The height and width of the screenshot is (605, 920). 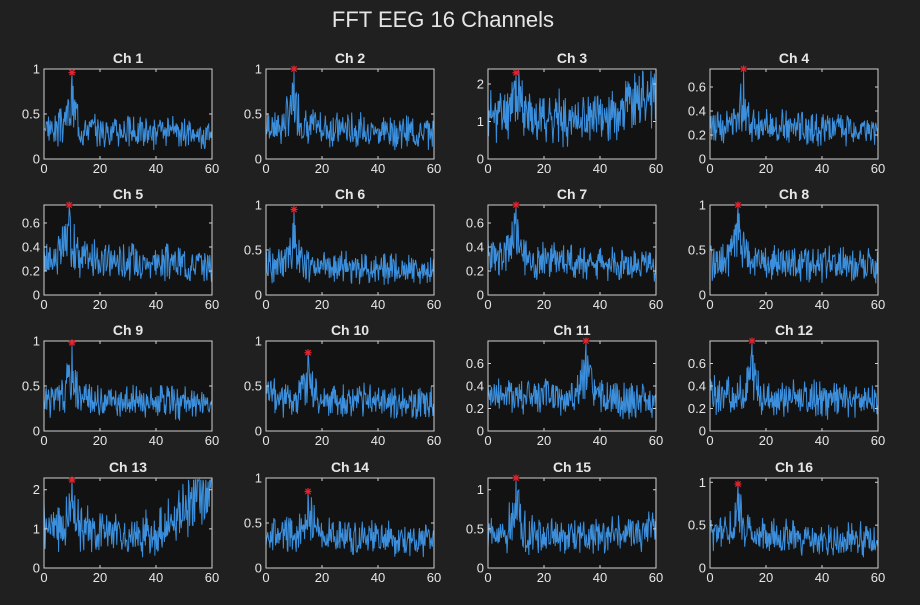 I want to click on subplot-ch-6: 0 20 40 60 0 0.5 1 Ch 6, so click(x=342, y=249).